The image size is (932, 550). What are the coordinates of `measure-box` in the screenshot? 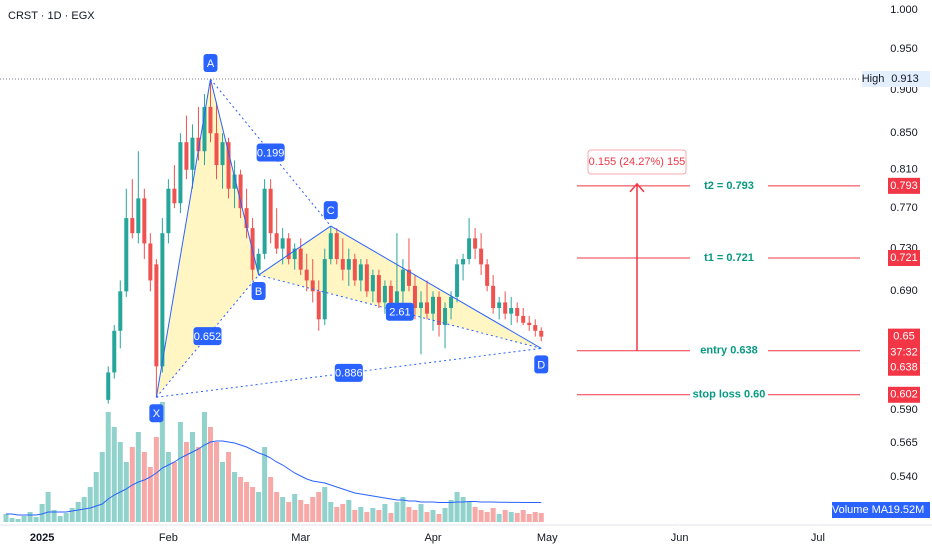 It's located at (637, 162).